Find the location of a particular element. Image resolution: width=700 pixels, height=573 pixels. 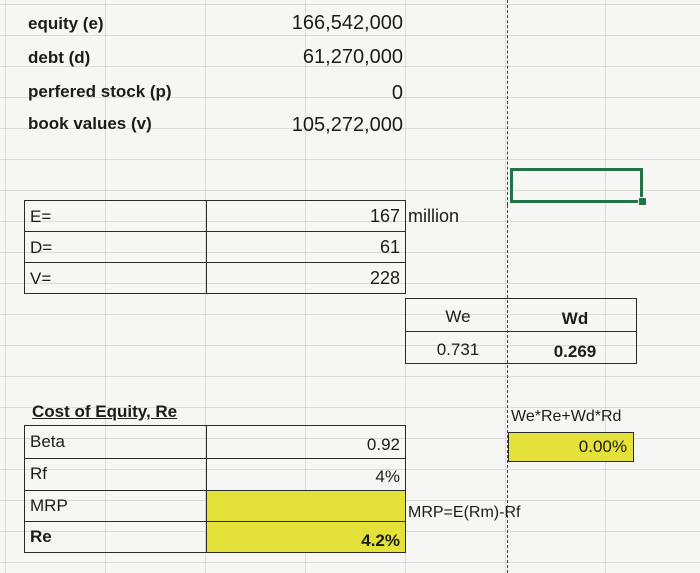

rf-label: Rf is located at coordinates (38, 473).